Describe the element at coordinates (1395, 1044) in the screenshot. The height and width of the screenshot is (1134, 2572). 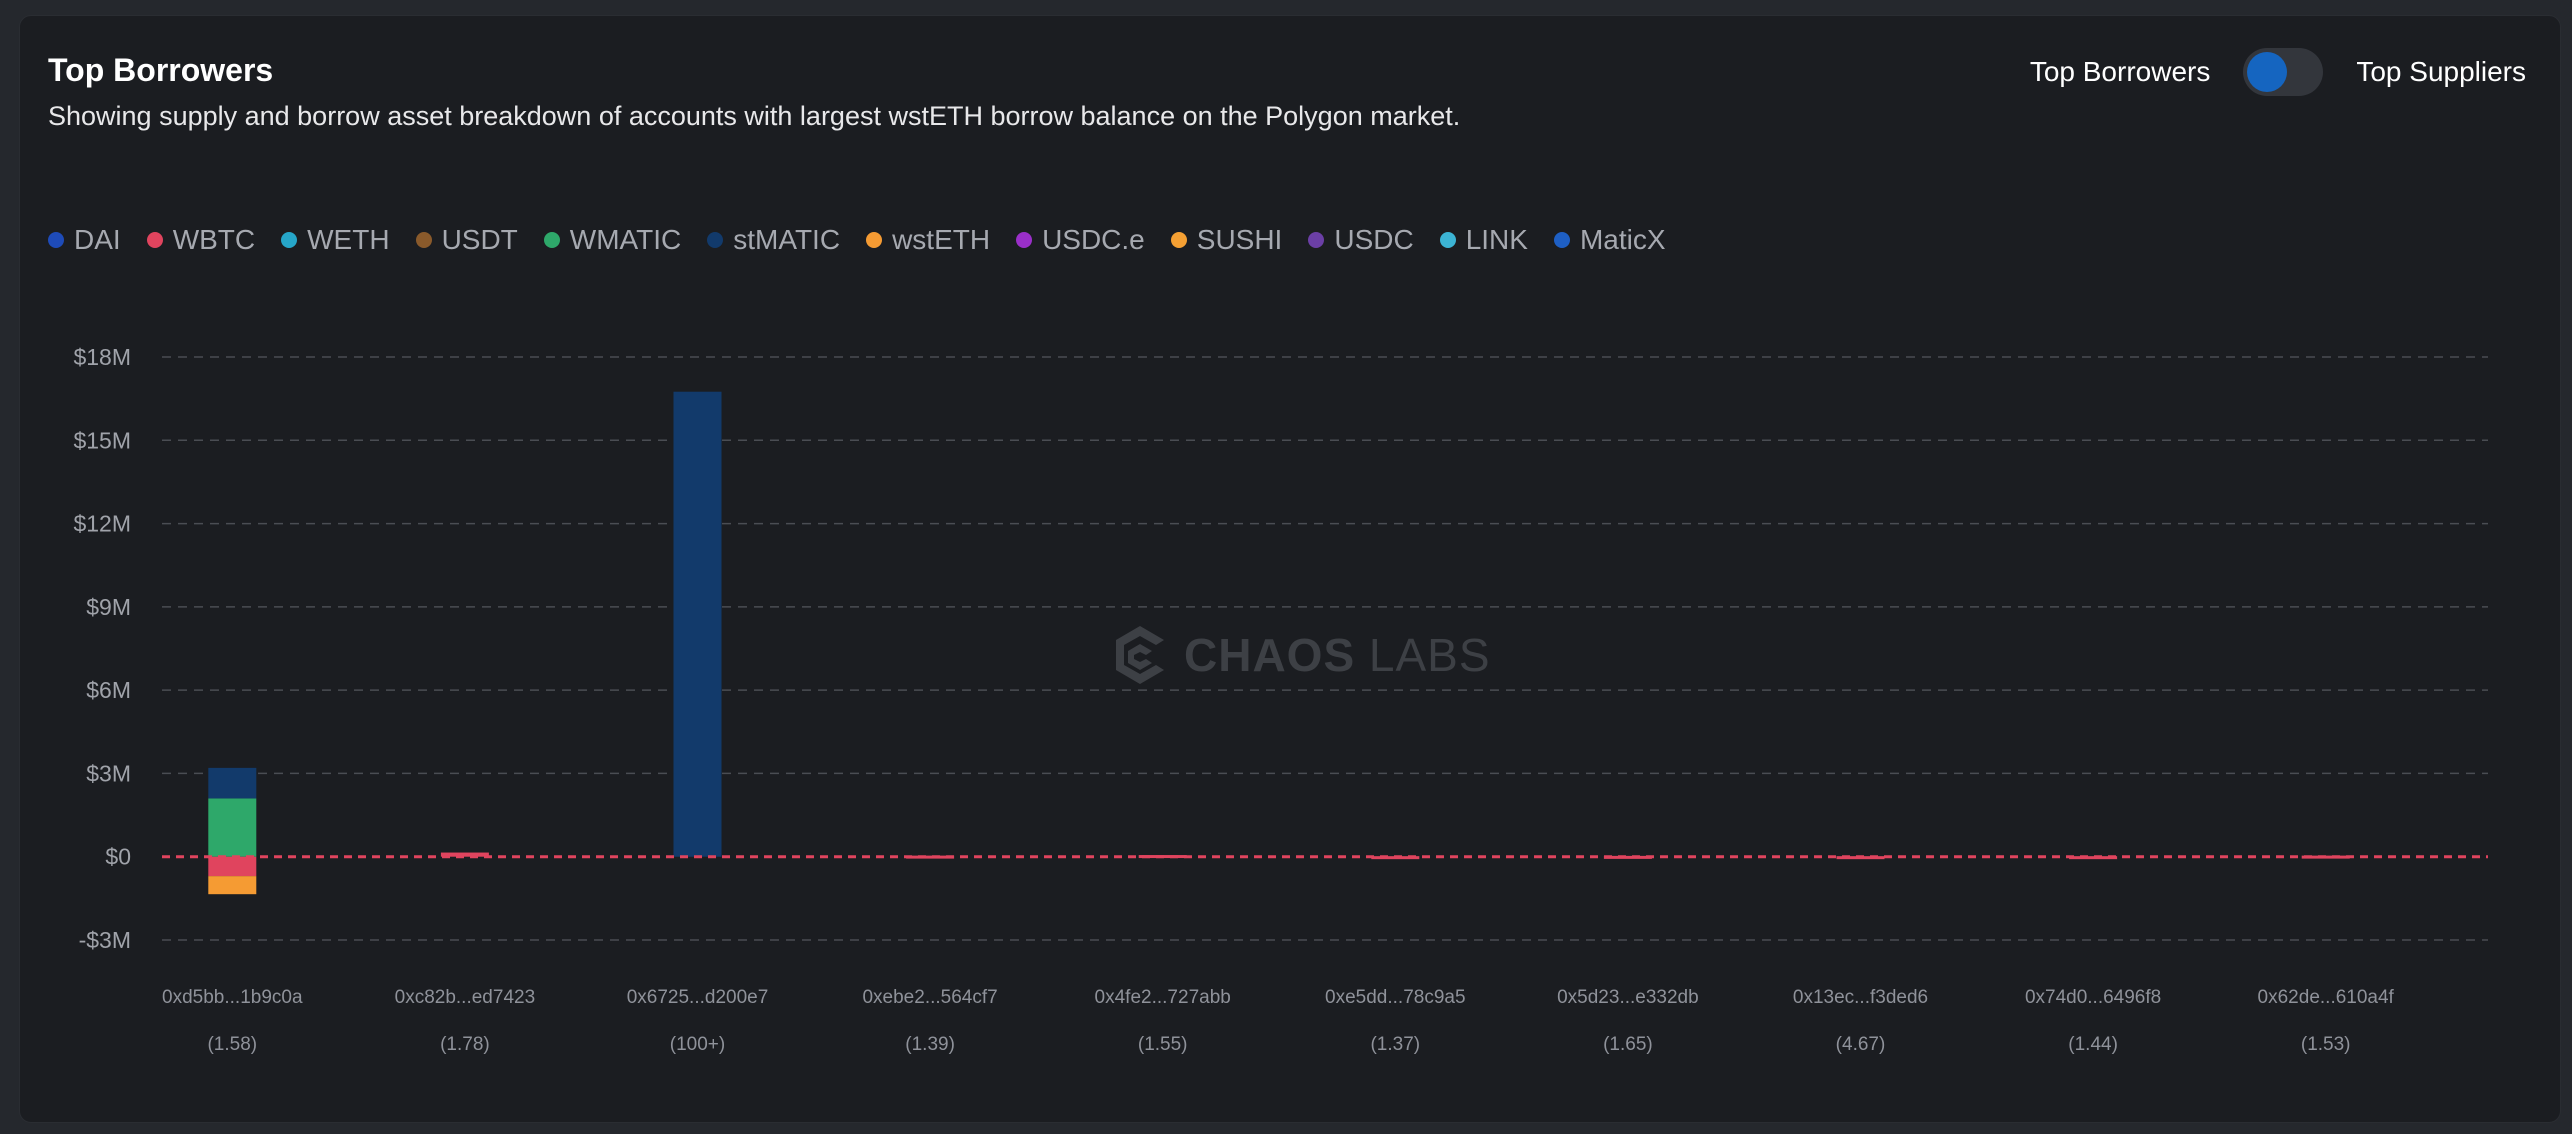
I see `x-tick-sublabel: (1.37)` at that location.